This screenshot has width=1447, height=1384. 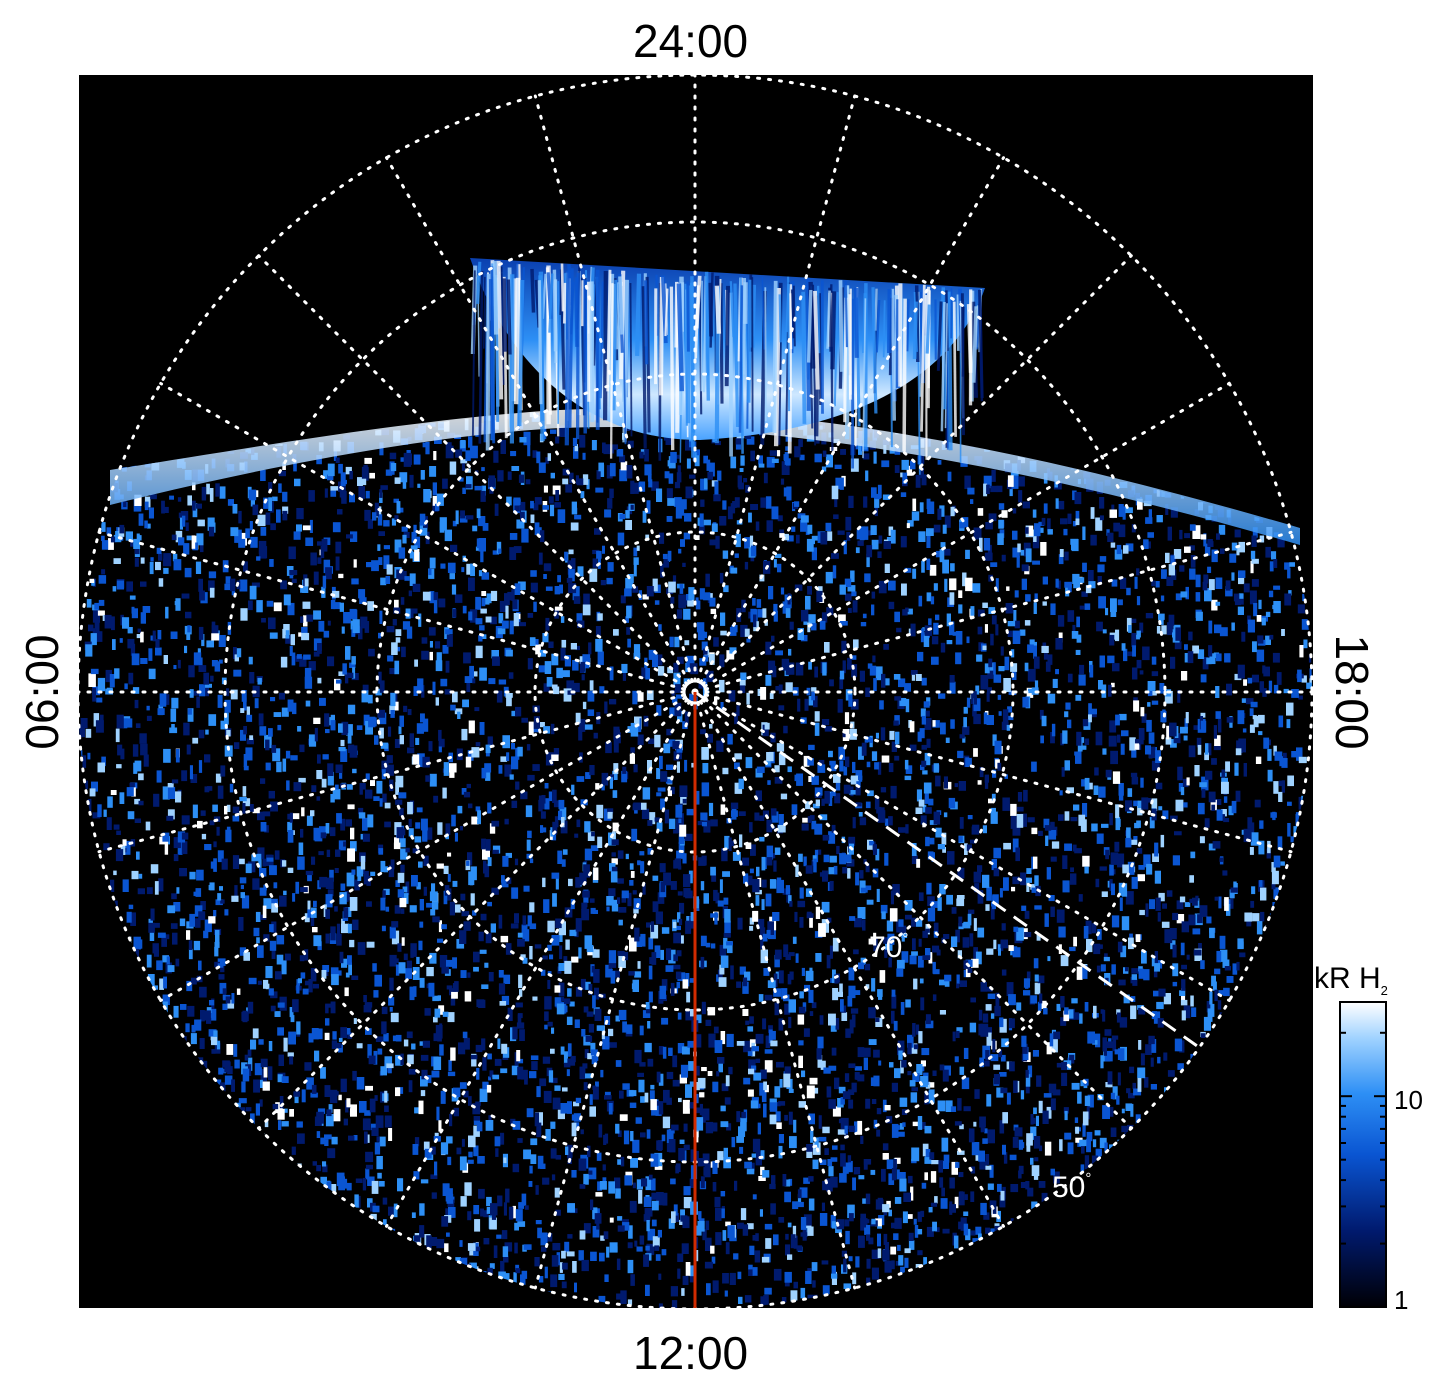 I want to click on pole-marker, so click(x=695, y=692).